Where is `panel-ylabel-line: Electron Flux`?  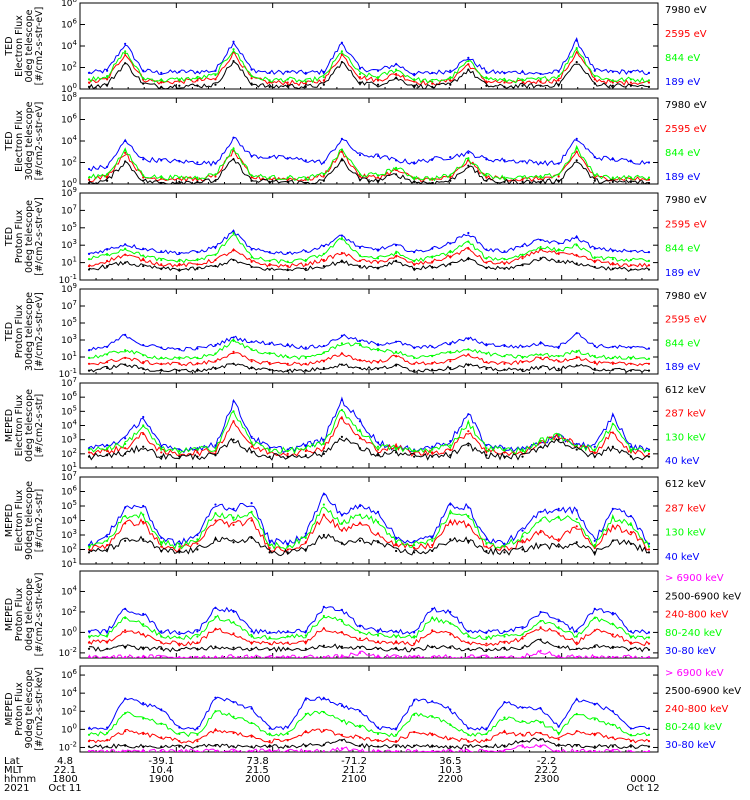 panel-ylabel-line: Electron Flux is located at coordinates (19, 46).